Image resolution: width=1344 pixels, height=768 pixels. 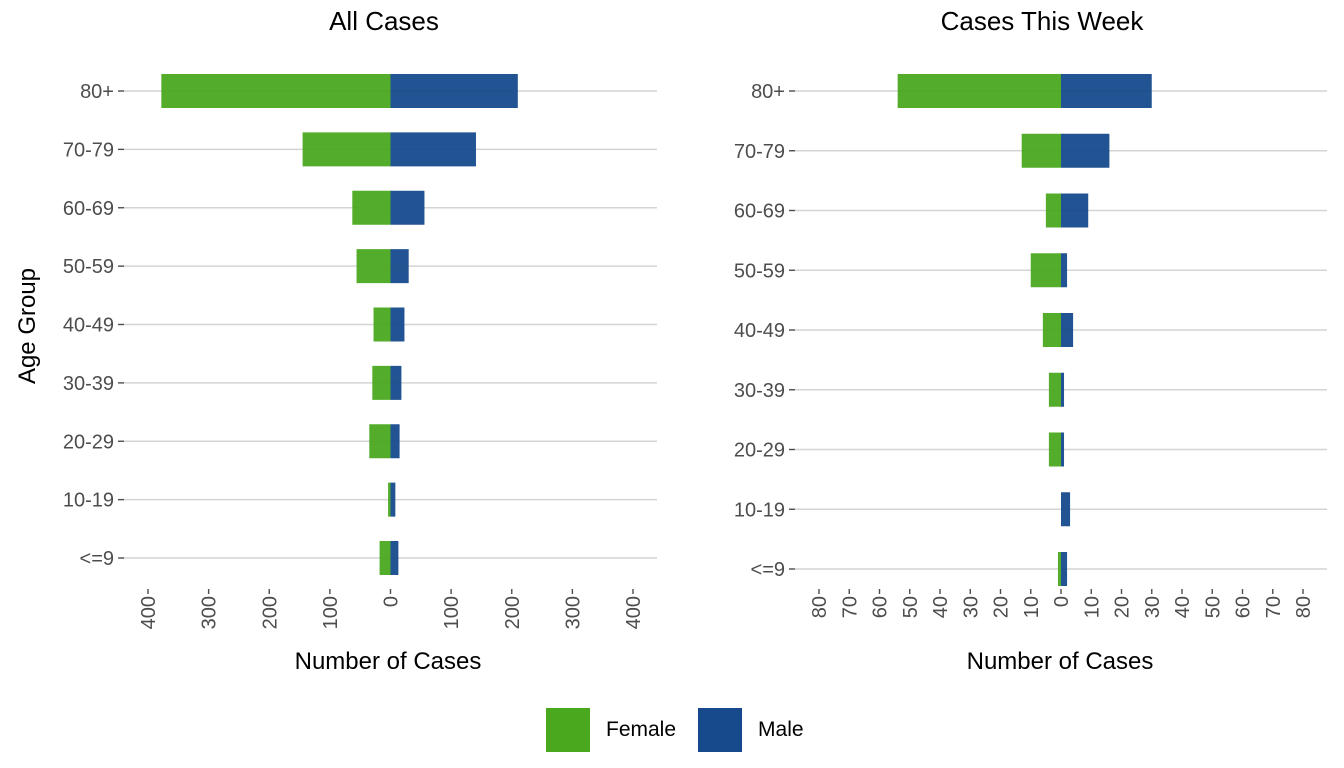 What do you see at coordinates (686, 730) in the screenshot?
I see `legend: Female Male` at bounding box center [686, 730].